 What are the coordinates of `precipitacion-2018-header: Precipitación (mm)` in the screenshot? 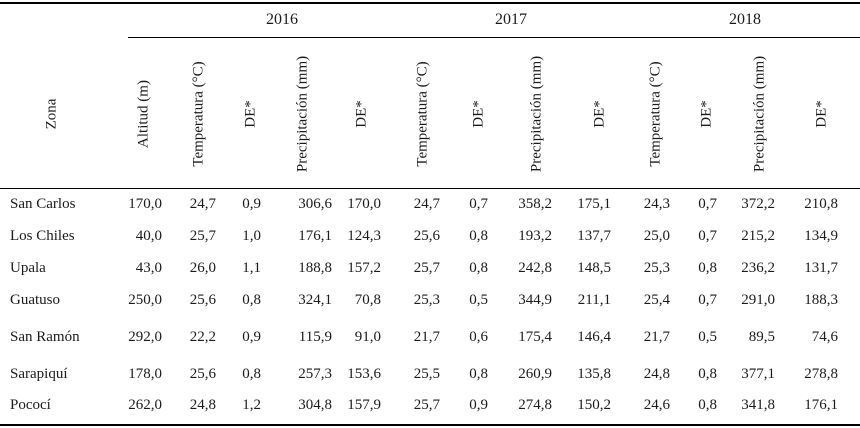 It's located at (759, 114).